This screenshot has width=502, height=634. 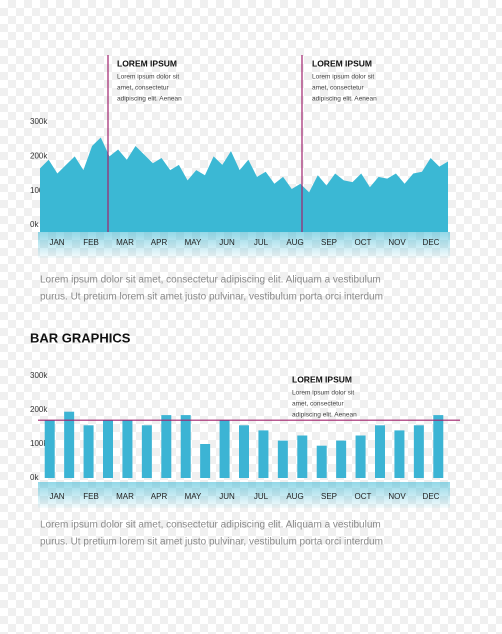 I want to click on area, so click(x=244, y=184).